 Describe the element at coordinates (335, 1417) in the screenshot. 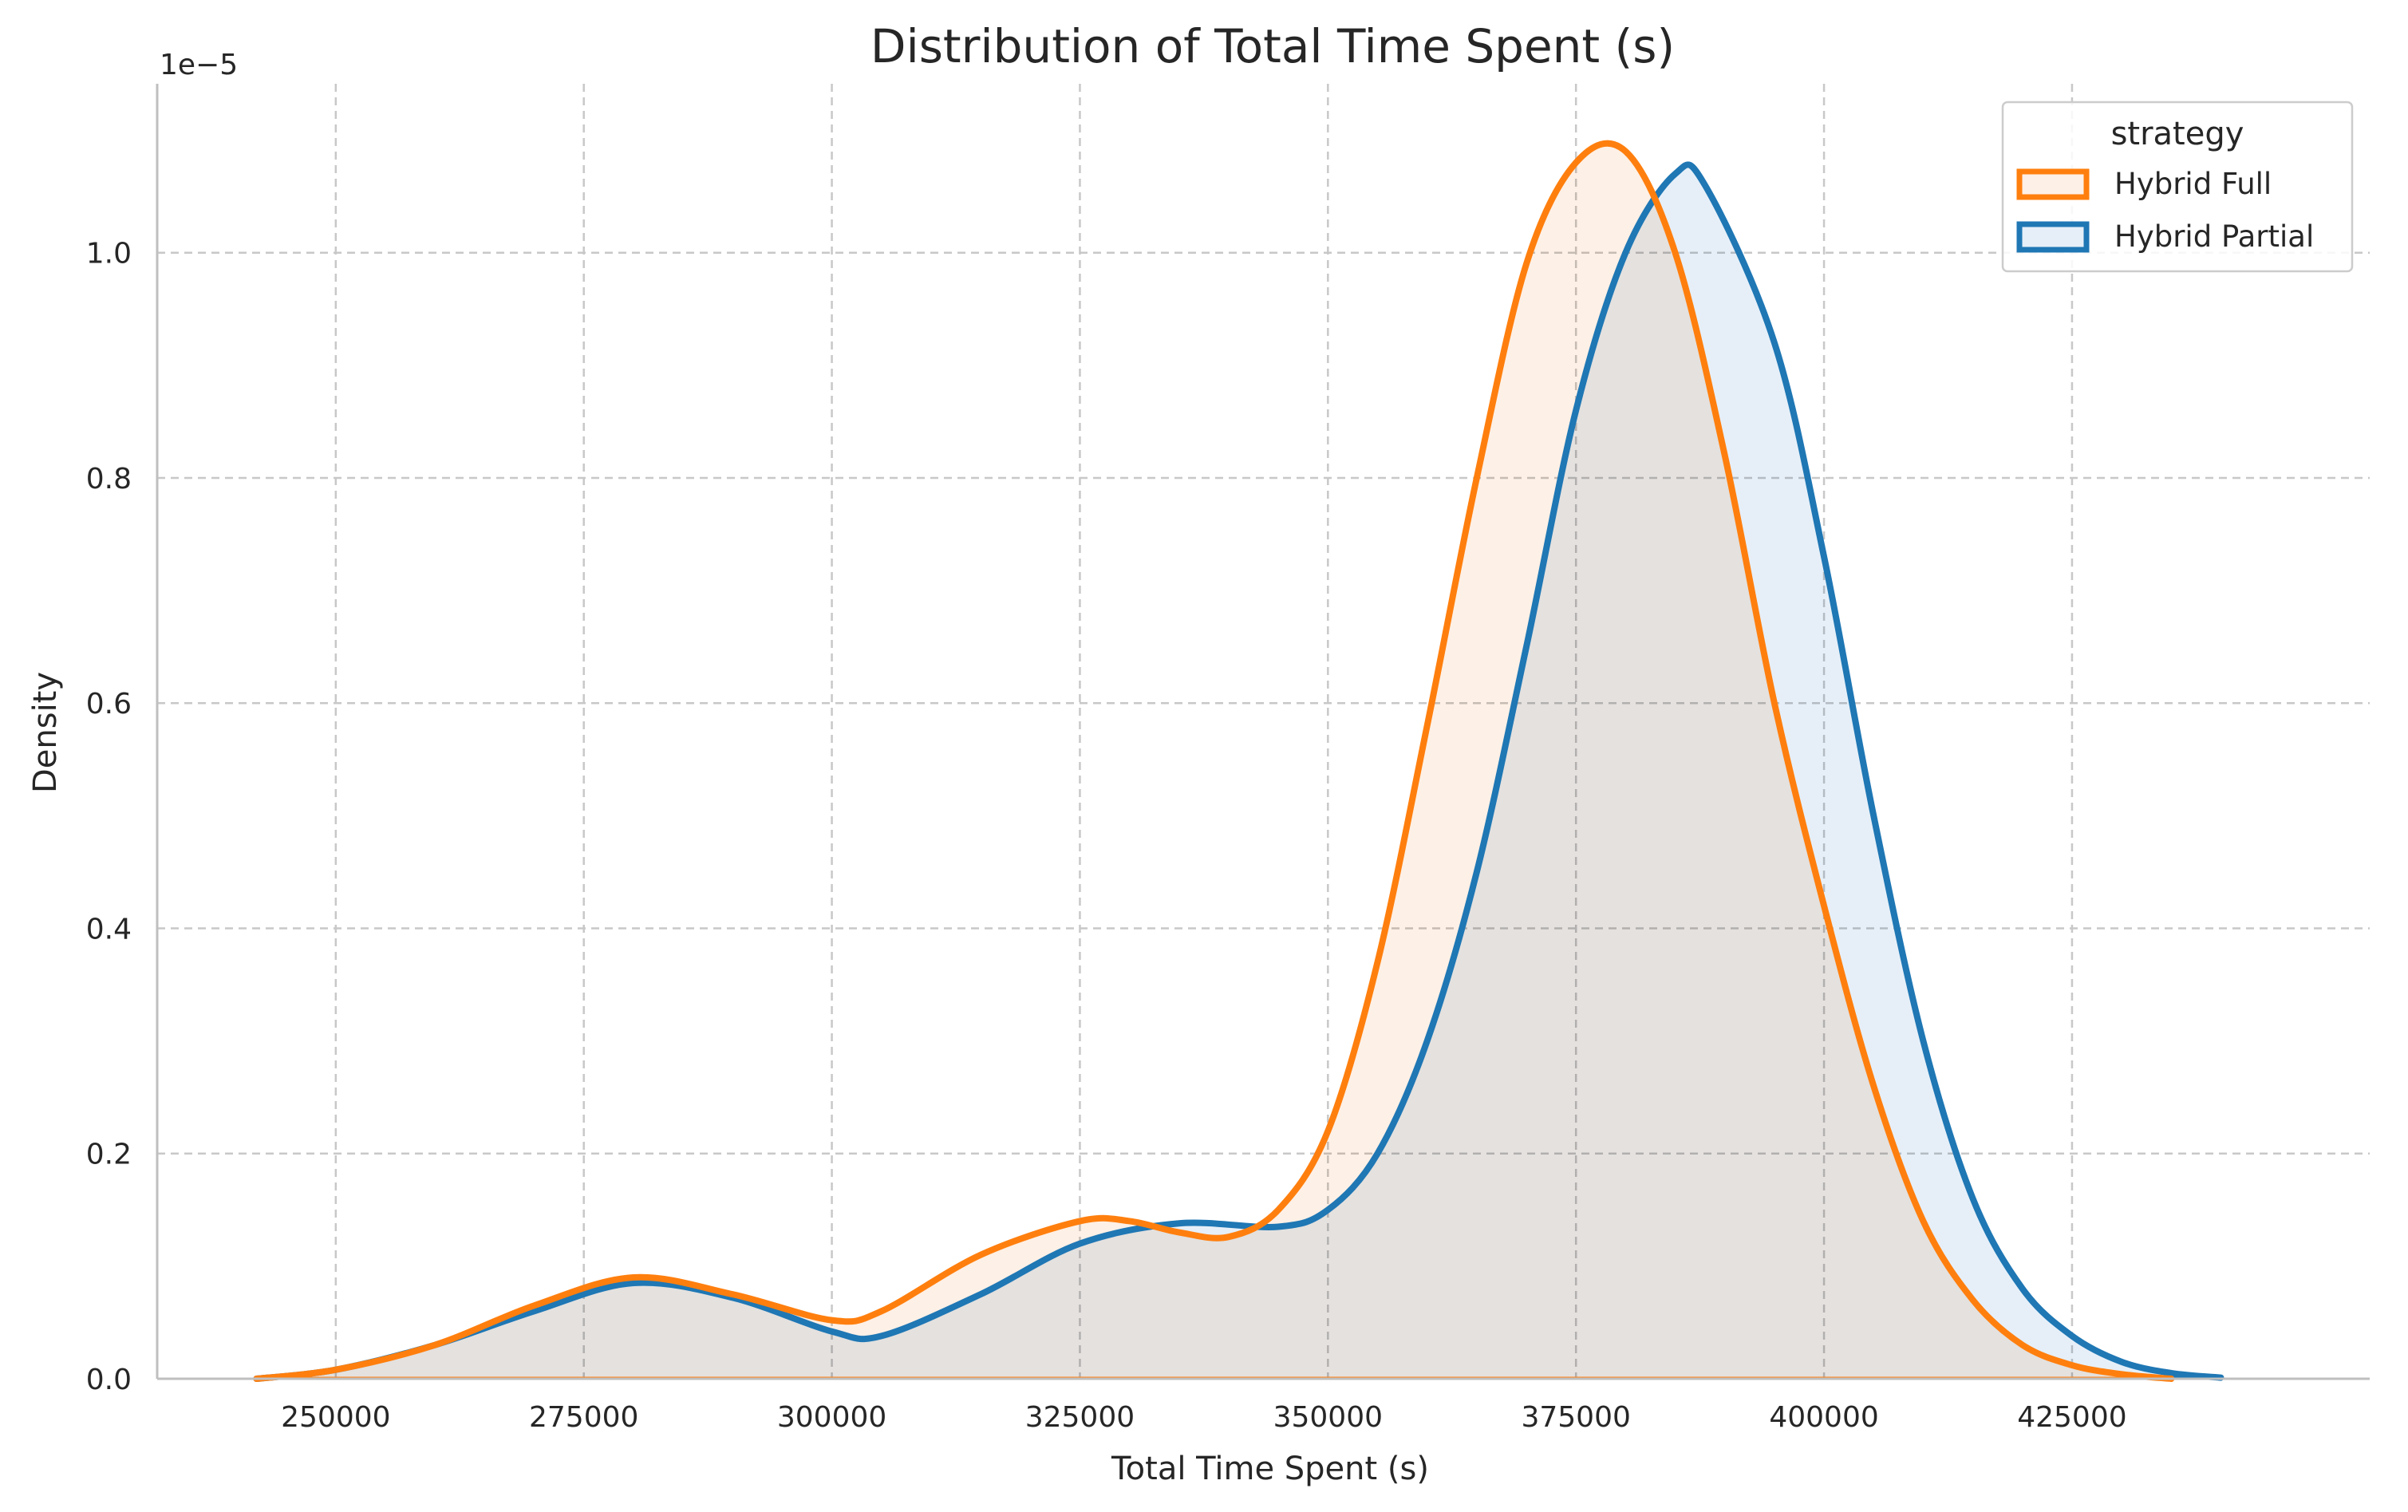

I see `x-tick-label: 250000` at that location.